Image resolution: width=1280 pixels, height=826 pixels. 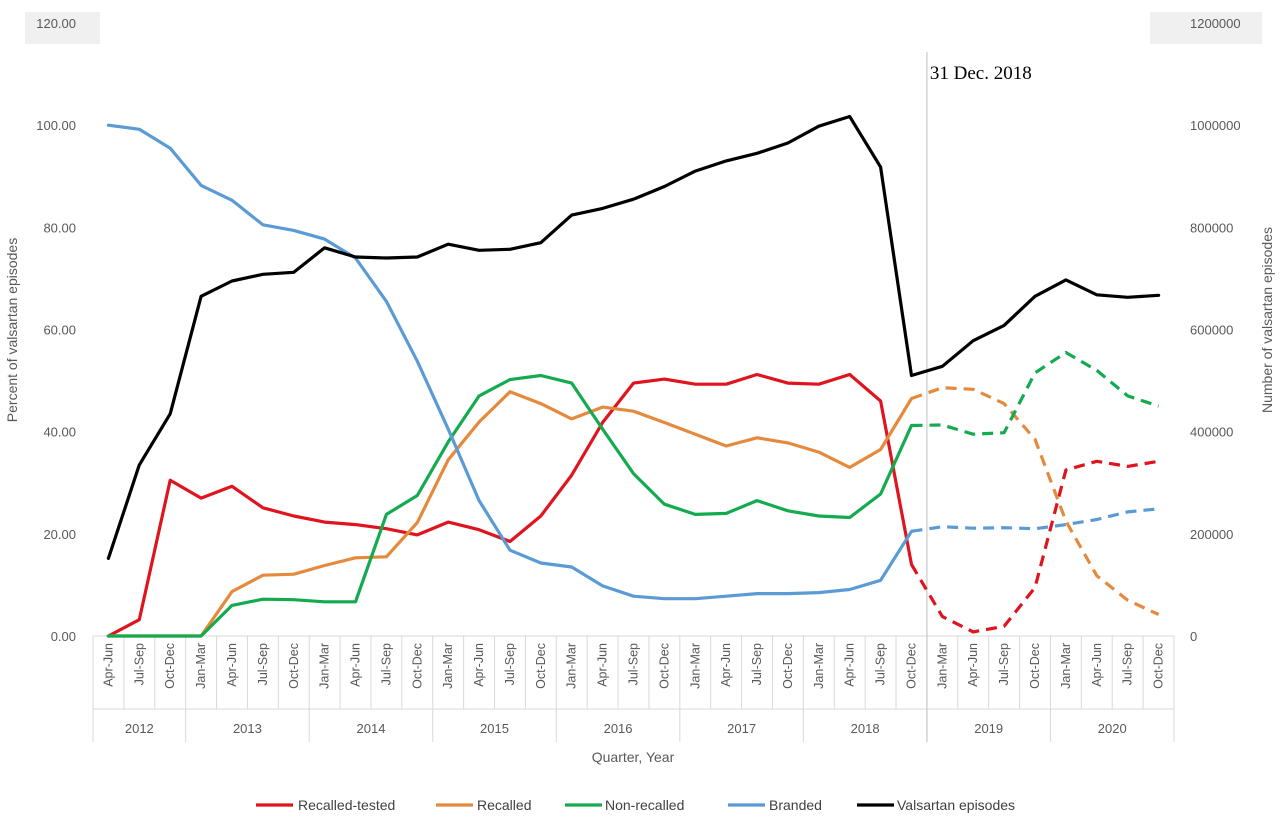 What do you see at coordinates (59, 534) in the screenshot?
I see `y-tick-label: 20.00` at bounding box center [59, 534].